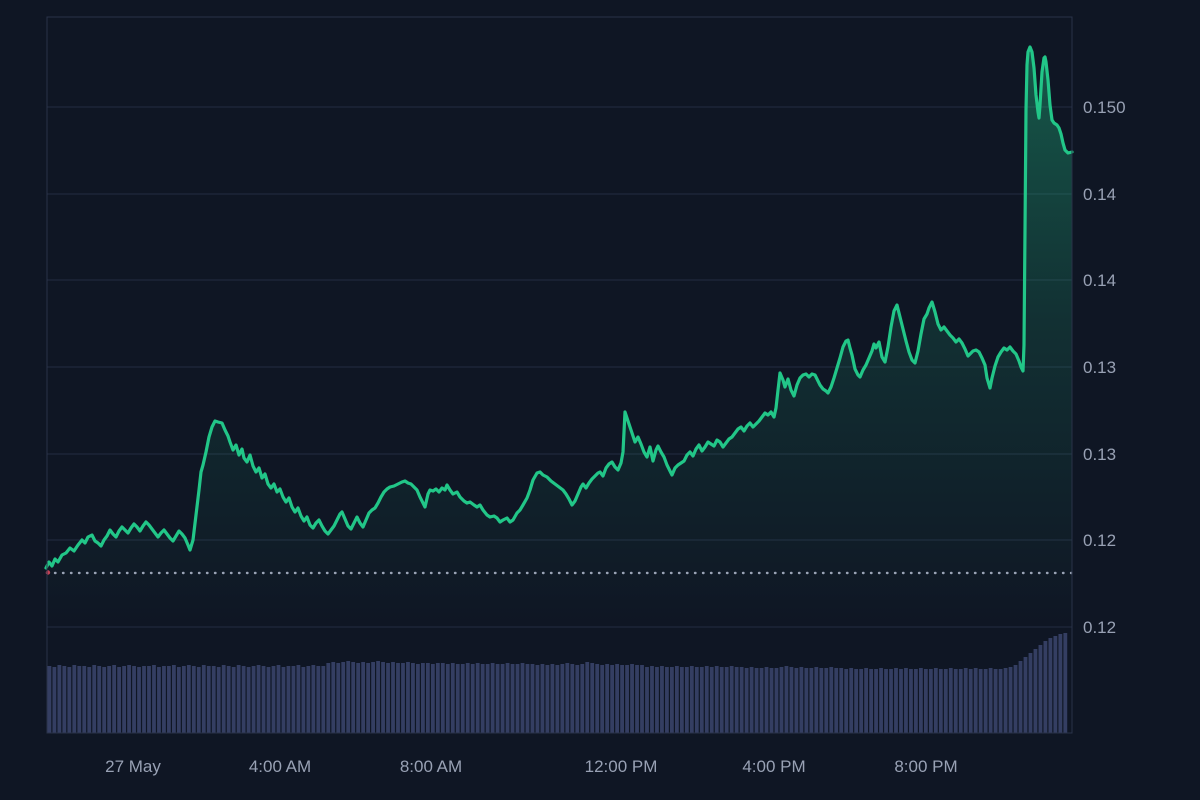 This screenshot has height=800, width=1200. What do you see at coordinates (48, 572) in the screenshot?
I see `prev-close-start-dot` at bounding box center [48, 572].